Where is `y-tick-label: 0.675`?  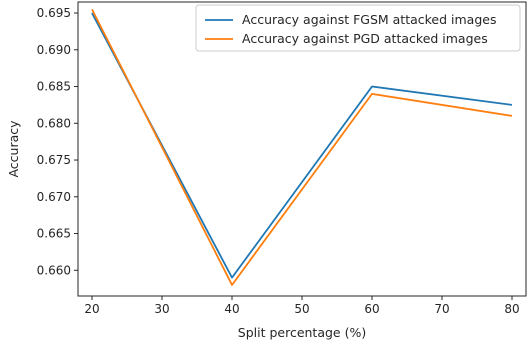 y-tick-label: 0.675 is located at coordinates (54, 160).